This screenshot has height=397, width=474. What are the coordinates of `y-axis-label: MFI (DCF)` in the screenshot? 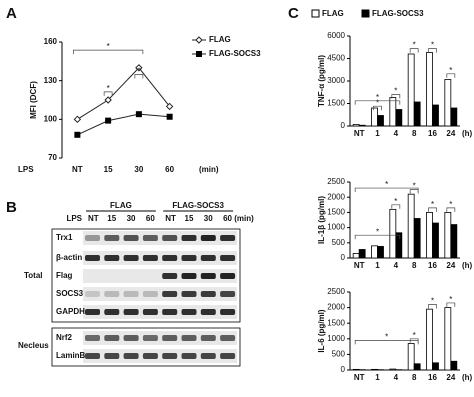 It's located at (33, 100).